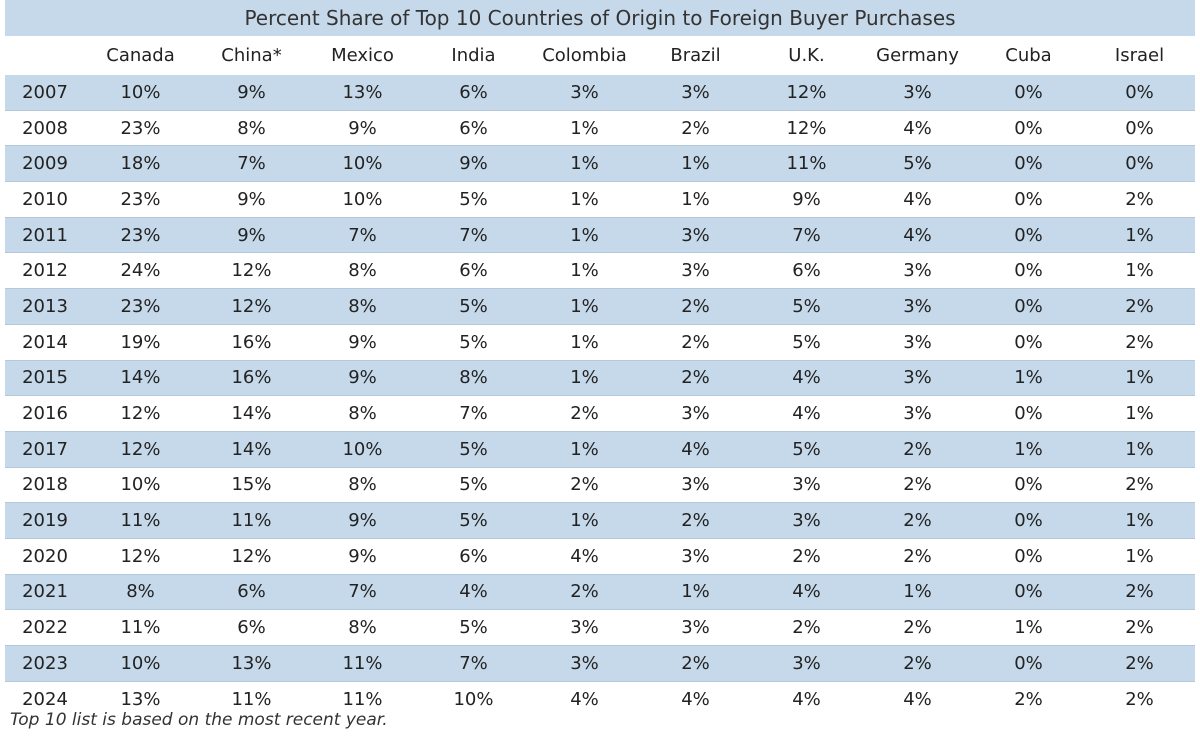 The height and width of the screenshot is (746, 1200). Describe the element at coordinates (45, 449) in the screenshot. I see `year-cell: 2017` at that location.